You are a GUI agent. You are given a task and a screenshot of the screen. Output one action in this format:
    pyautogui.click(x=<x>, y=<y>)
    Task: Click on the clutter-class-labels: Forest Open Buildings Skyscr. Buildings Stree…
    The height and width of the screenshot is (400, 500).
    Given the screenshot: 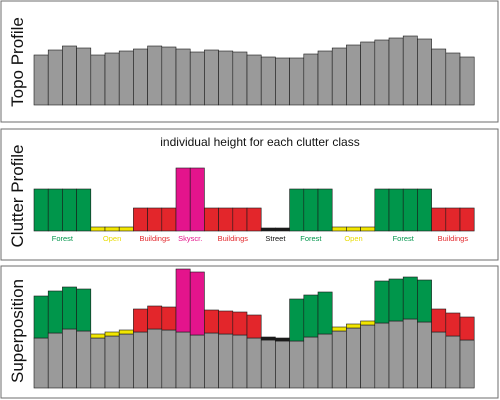 What is the action you would take?
    pyautogui.click(x=260, y=238)
    